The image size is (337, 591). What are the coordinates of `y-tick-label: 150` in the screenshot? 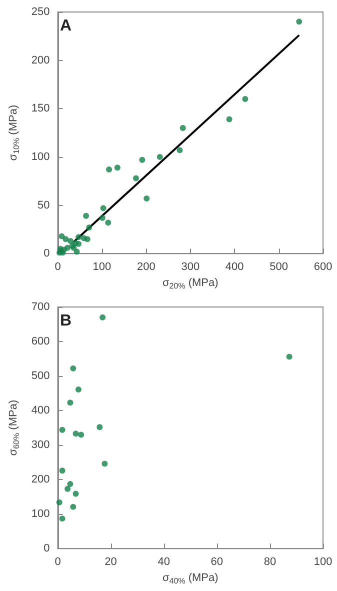 It's located at (40, 108).